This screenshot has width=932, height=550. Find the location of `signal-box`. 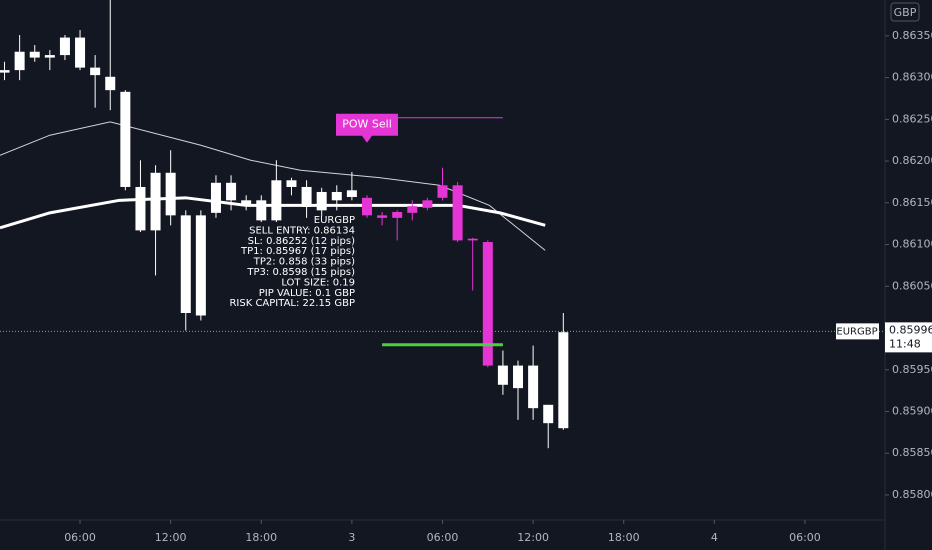

signal-box is located at coordinates (366, 128).